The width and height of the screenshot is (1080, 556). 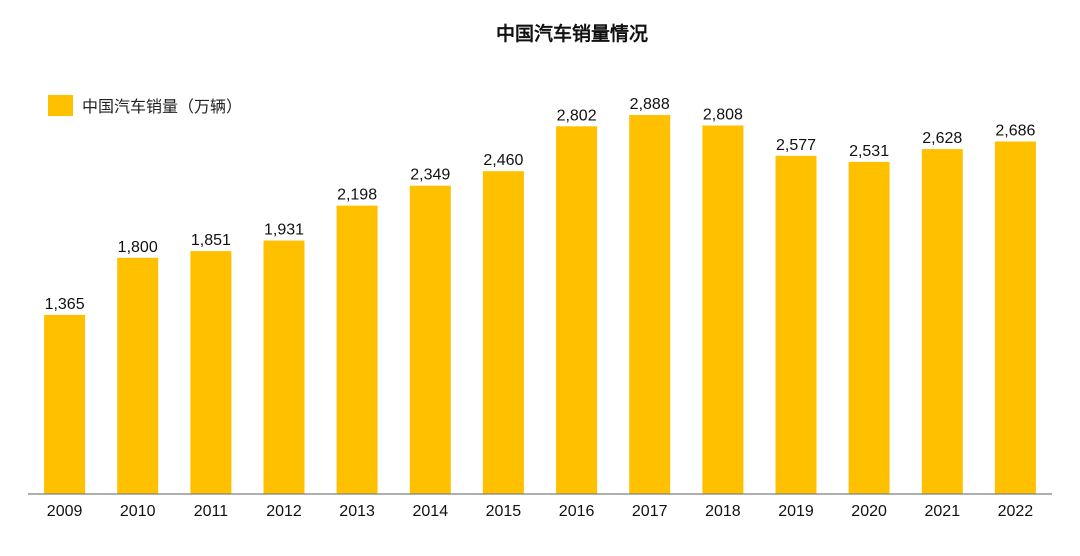 What do you see at coordinates (723, 309) in the screenshot?
I see `bar-2018` at bounding box center [723, 309].